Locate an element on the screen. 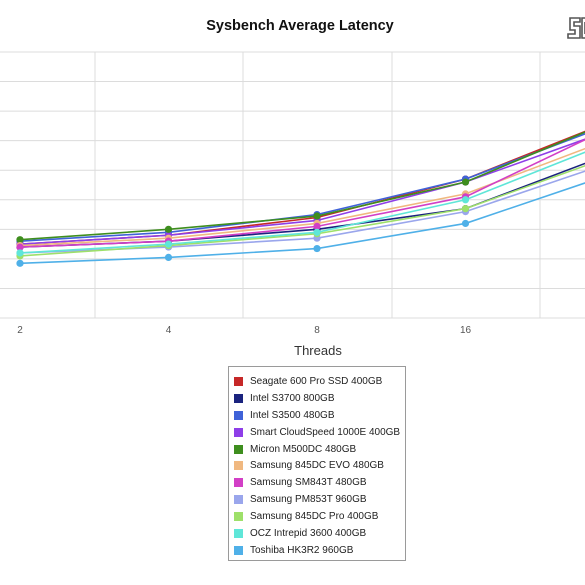 The width and height of the screenshot is (585, 585). legend-label: Toshiba HK3R2 960GB is located at coordinates (302, 550).